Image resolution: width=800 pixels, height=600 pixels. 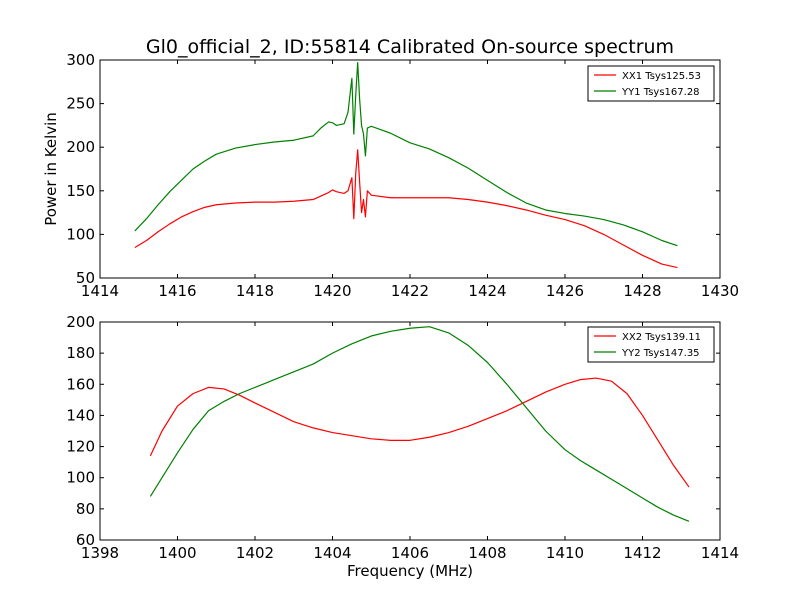 What do you see at coordinates (660, 92) in the screenshot?
I see `legend-label: YY1 Tsys167.28` at bounding box center [660, 92].